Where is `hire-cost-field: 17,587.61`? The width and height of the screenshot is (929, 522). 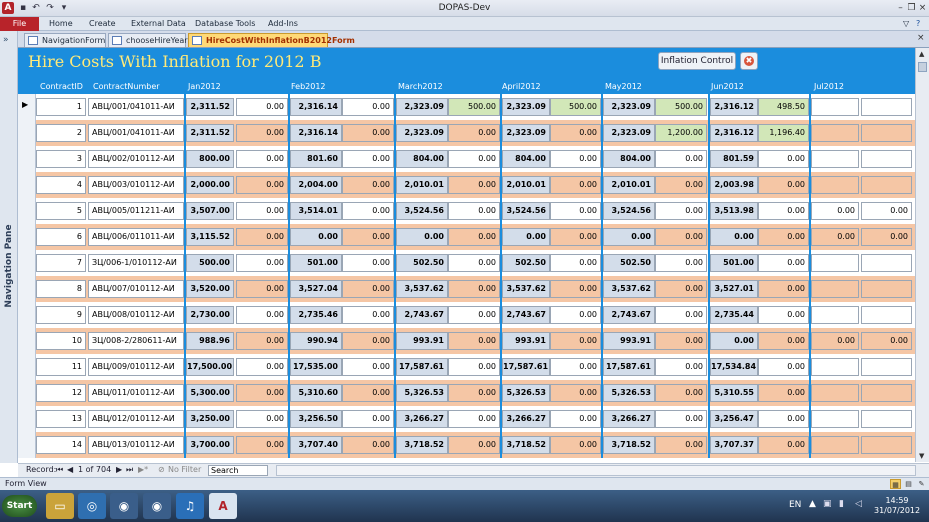
hire-cost-field: 17,587.61 is located at coordinates (422, 367).